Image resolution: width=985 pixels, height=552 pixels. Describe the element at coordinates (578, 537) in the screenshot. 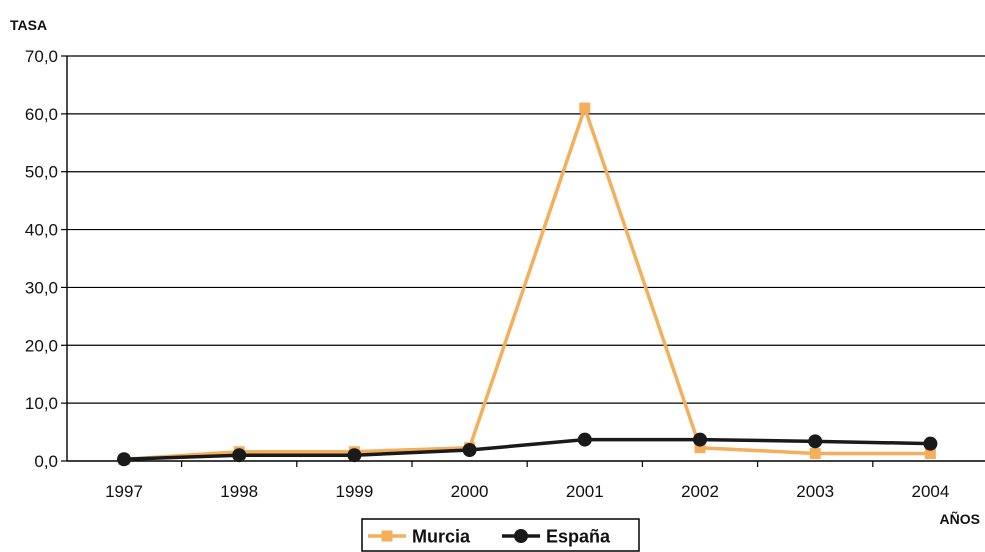

I see `legend-label: España` at that location.